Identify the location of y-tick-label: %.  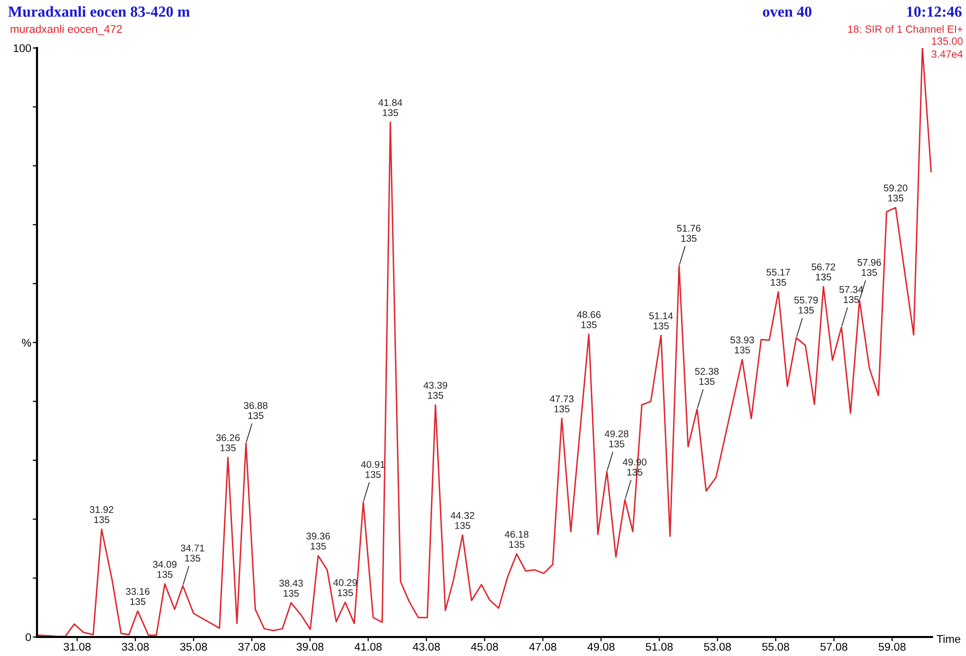
(27, 342).